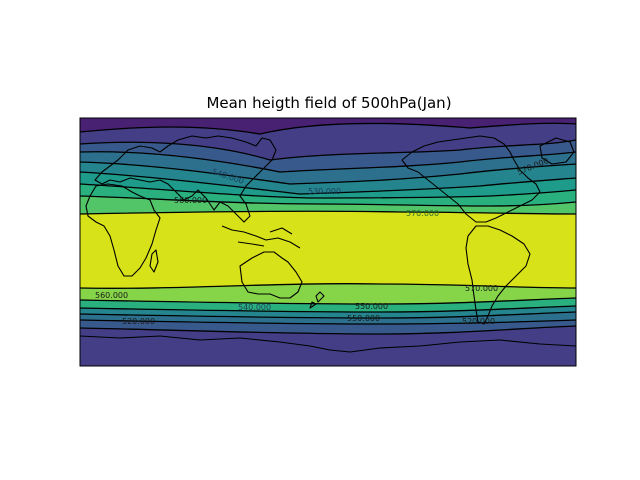  I want to click on coastline-indonesia, so click(261, 237).